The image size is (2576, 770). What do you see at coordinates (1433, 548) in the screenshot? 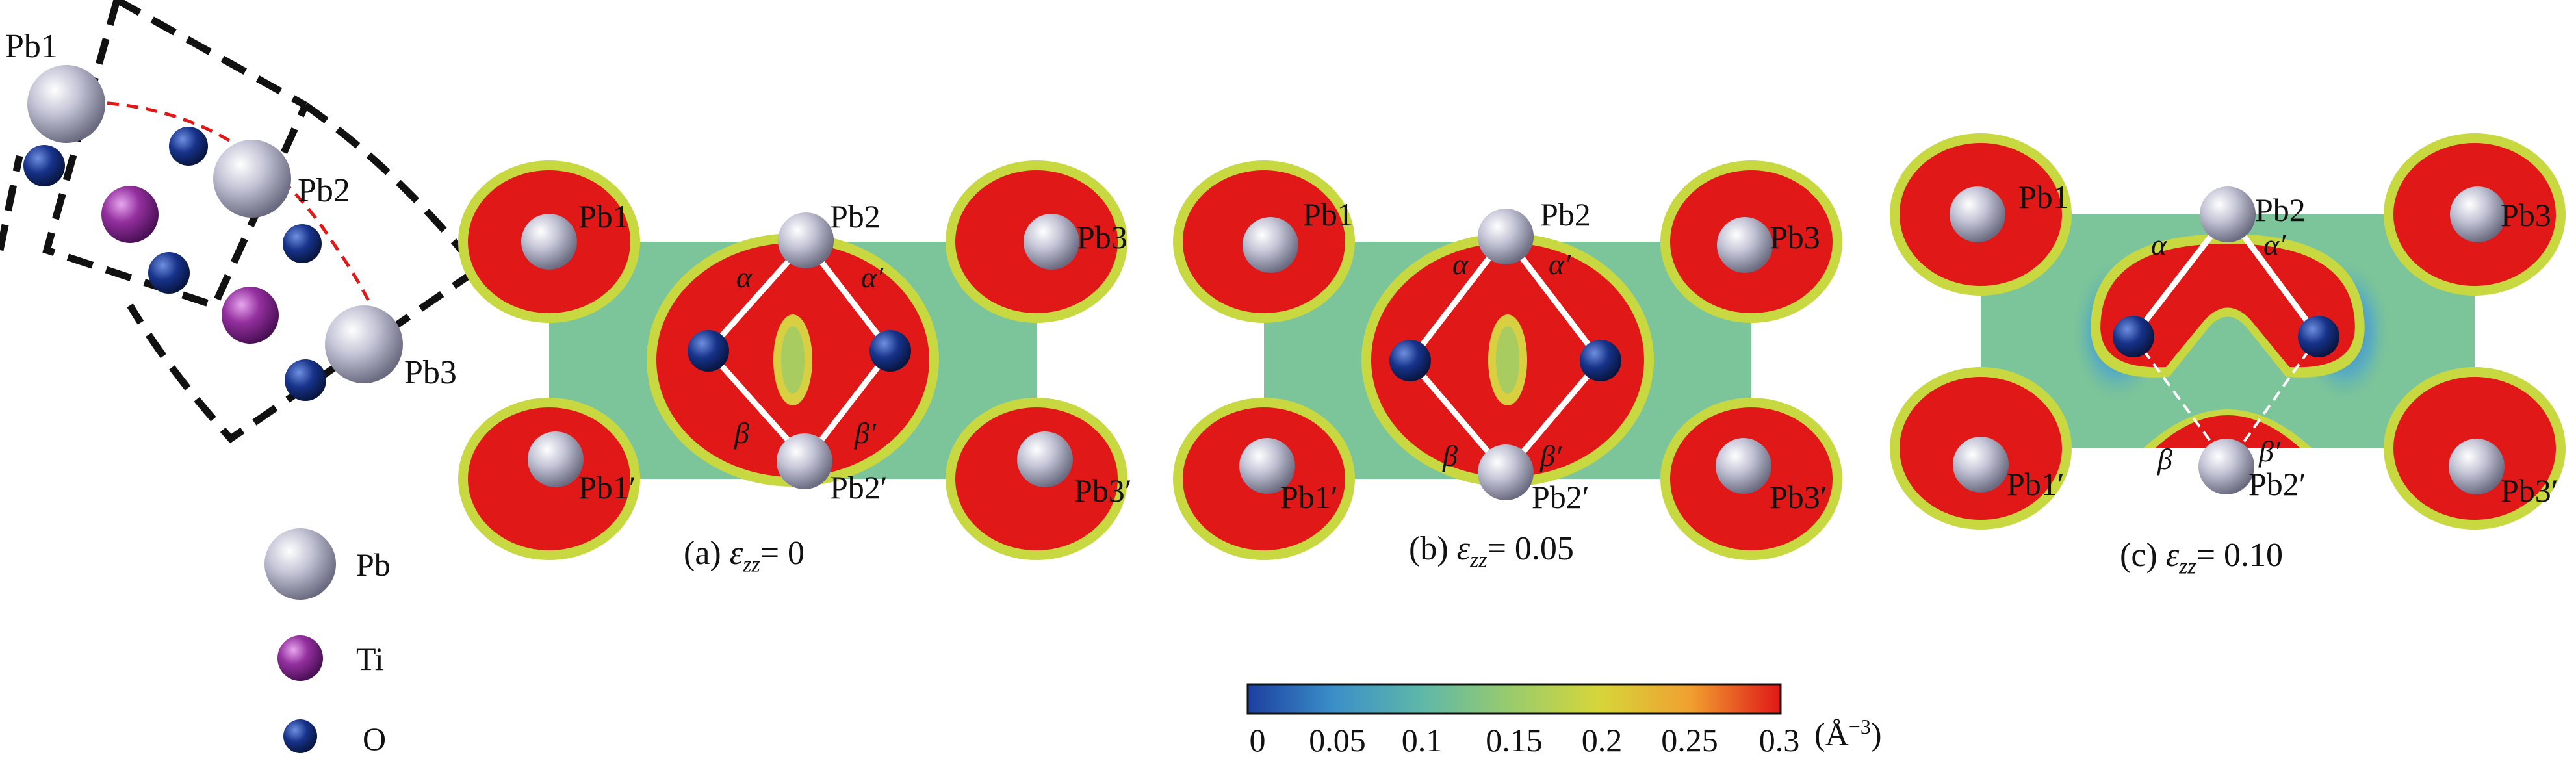
I see `panel-b-caption-prefix: (b)` at bounding box center [1433, 548].